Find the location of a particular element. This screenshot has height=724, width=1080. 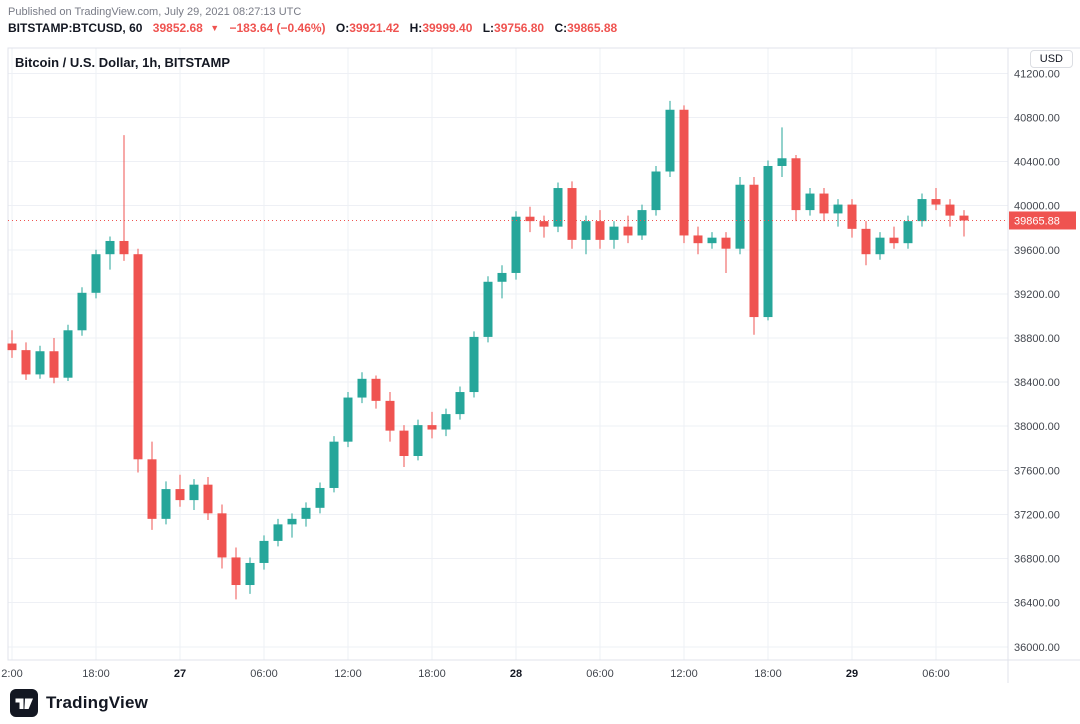

svg-text: 39600.00 is located at coordinates (1037, 251).